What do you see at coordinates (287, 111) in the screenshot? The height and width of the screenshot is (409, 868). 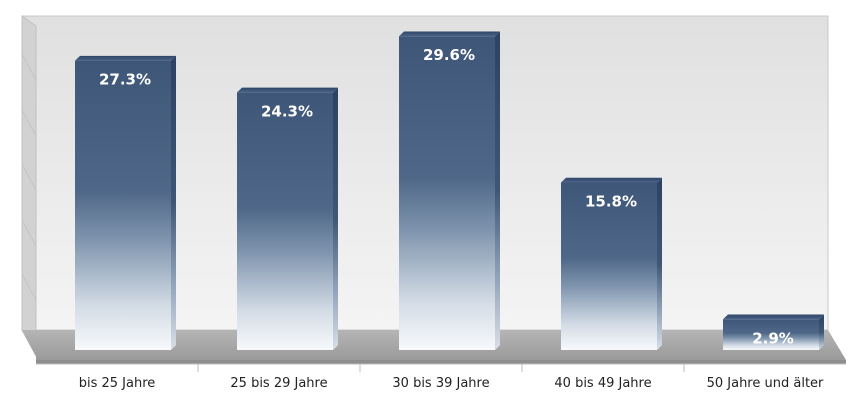 I see `data-label: 24.3%` at bounding box center [287, 111].